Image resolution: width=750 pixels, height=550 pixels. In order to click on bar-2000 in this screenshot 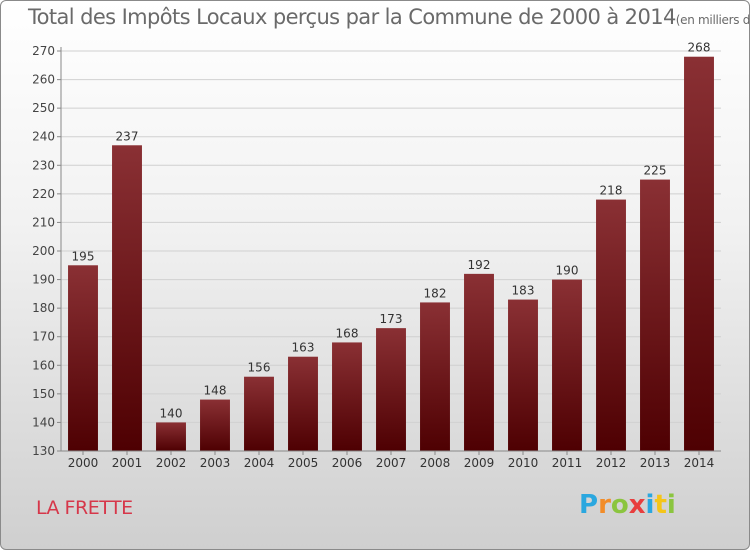, I will do `click(83, 358)`.